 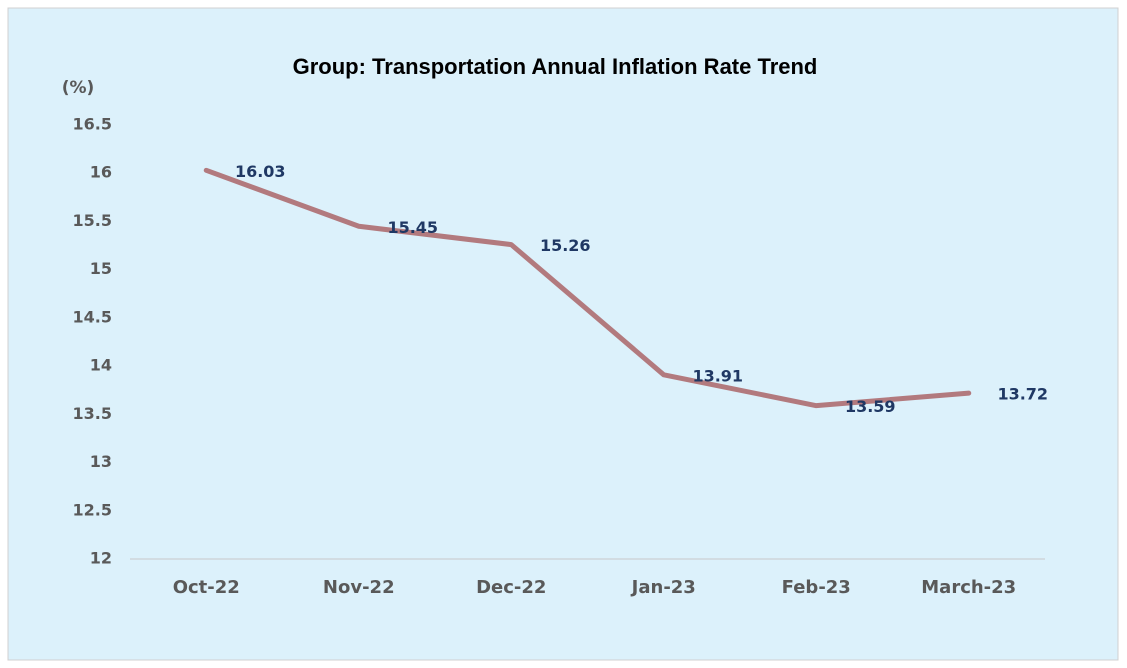 What do you see at coordinates (92, 220) in the screenshot?
I see `y-tick-label: 15.5` at bounding box center [92, 220].